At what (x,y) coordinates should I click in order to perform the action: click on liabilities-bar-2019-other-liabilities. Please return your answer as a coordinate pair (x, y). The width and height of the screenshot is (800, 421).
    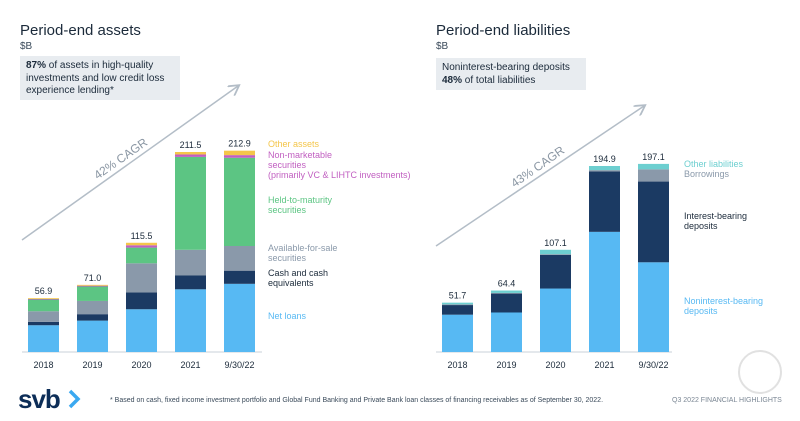
    Looking at the image, I should click on (506, 291).